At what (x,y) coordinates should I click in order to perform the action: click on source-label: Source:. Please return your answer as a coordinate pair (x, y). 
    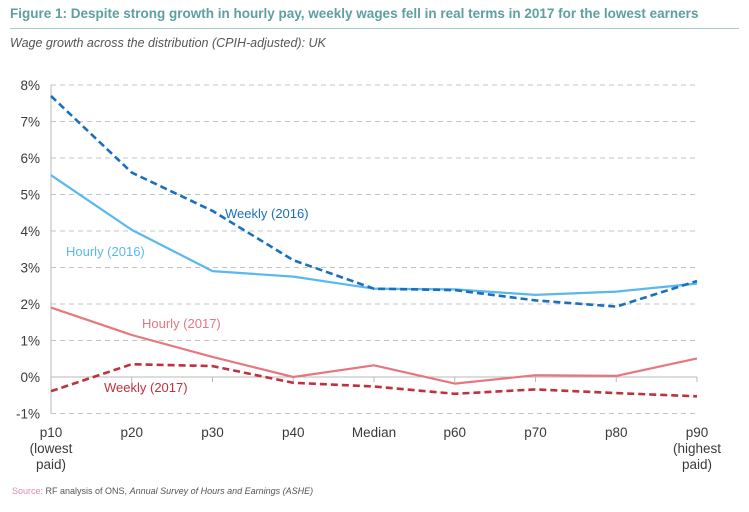
    Looking at the image, I should click on (28, 491).